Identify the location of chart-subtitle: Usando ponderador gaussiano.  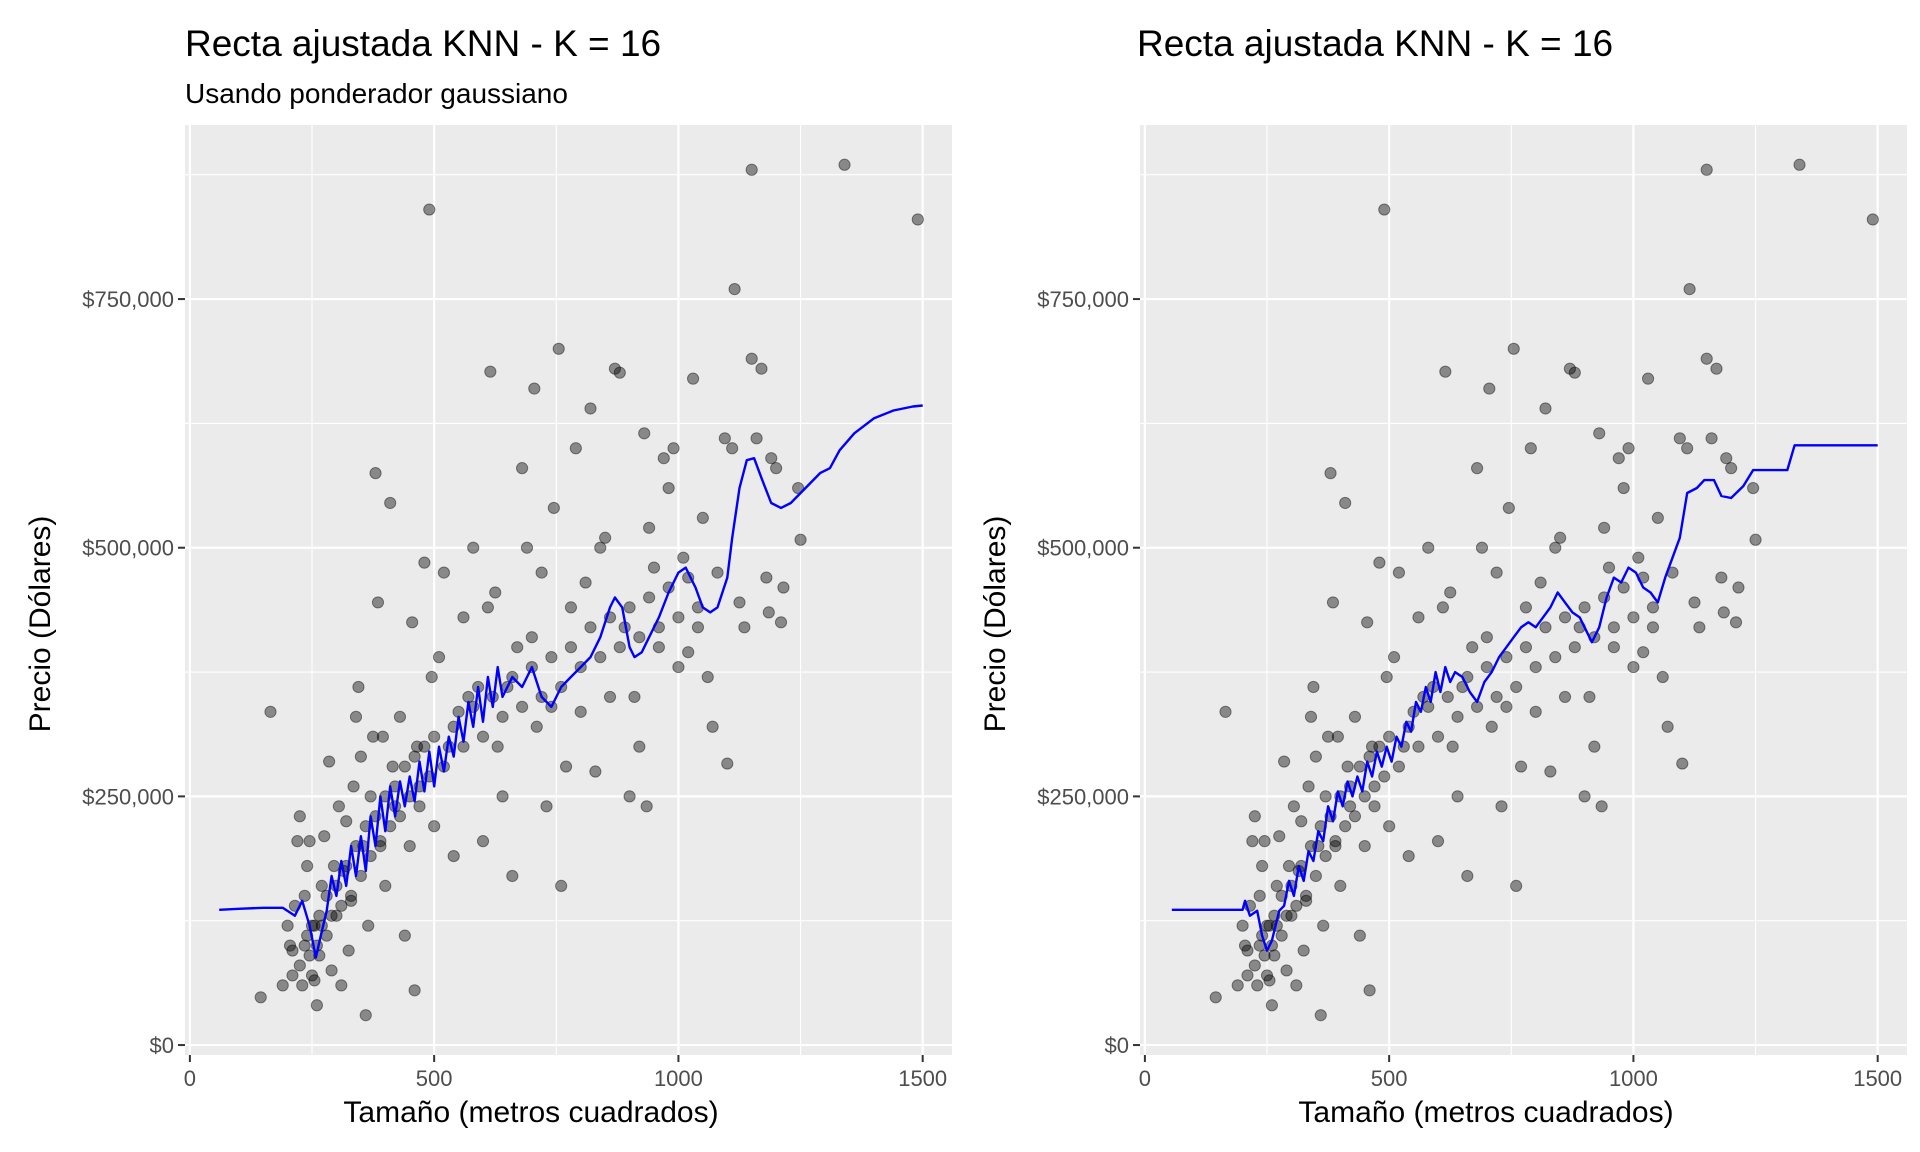
(376, 93).